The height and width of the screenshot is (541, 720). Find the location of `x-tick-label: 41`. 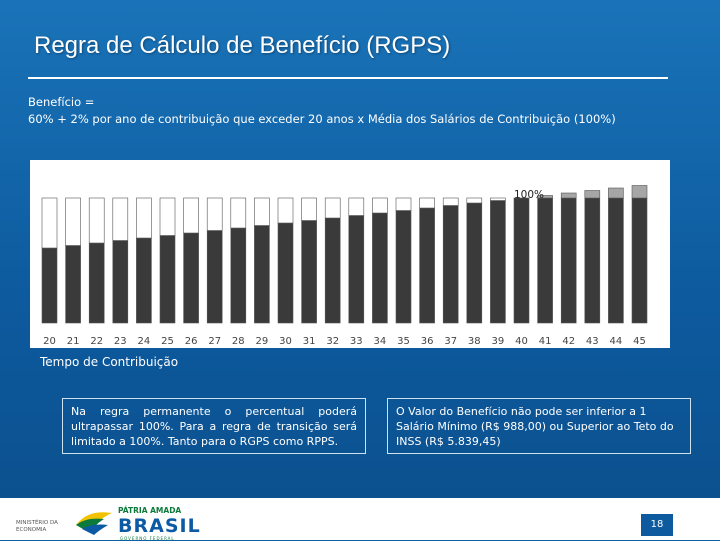

x-tick-label: 41 is located at coordinates (545, 341).